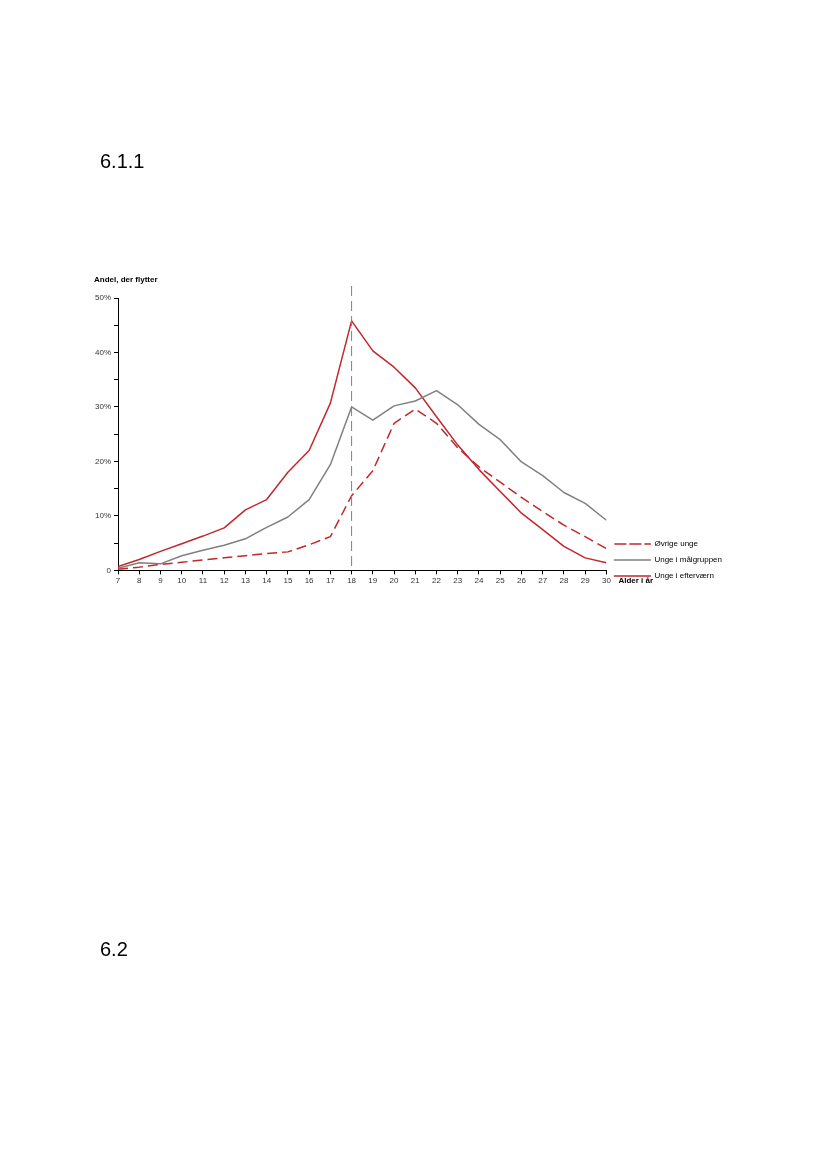 The width and height of the screenshot is (827, 1169). Describe the element at coordinates (203, 581) in the screenshot. I see `x-tick-label: 11` at that location.